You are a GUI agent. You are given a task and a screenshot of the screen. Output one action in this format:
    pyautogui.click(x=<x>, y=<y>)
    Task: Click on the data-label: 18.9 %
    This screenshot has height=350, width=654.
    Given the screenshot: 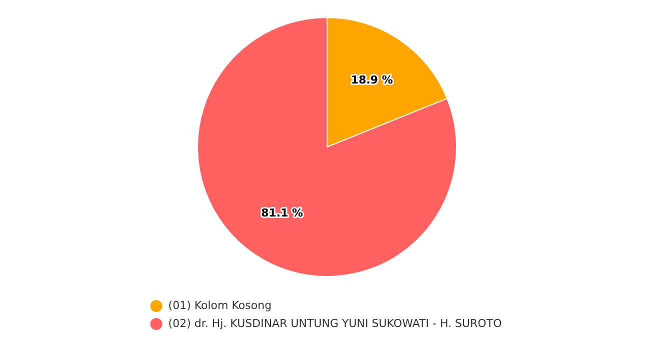 What is the action you would take?
    pyautogui.click(x=371, y=79)
    